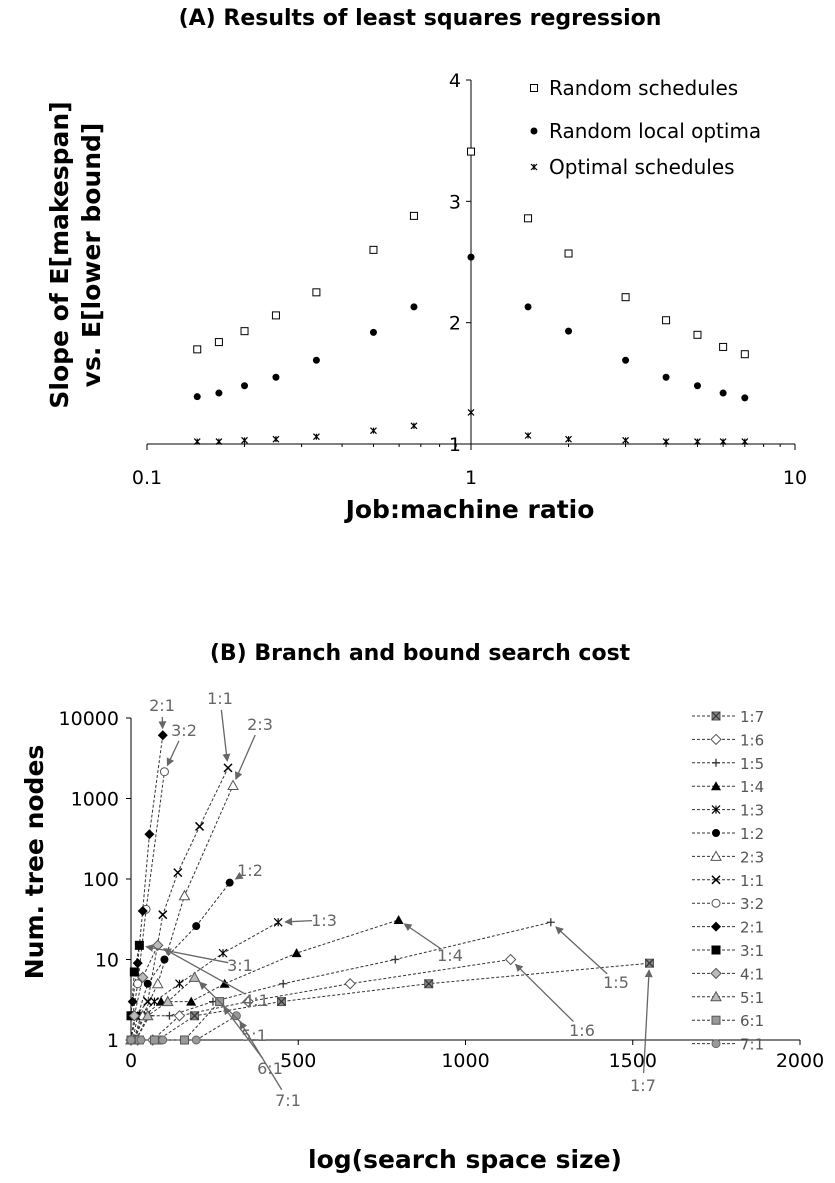 This screenshot has width=835, height=1183. I want to click on chart-b-legend-label: 6:1, so click(752, 1021).